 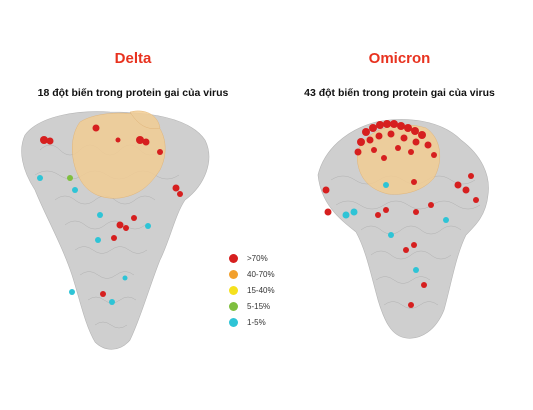 I want to click on legend-item: 40-70%, so click(x=269, y=274).